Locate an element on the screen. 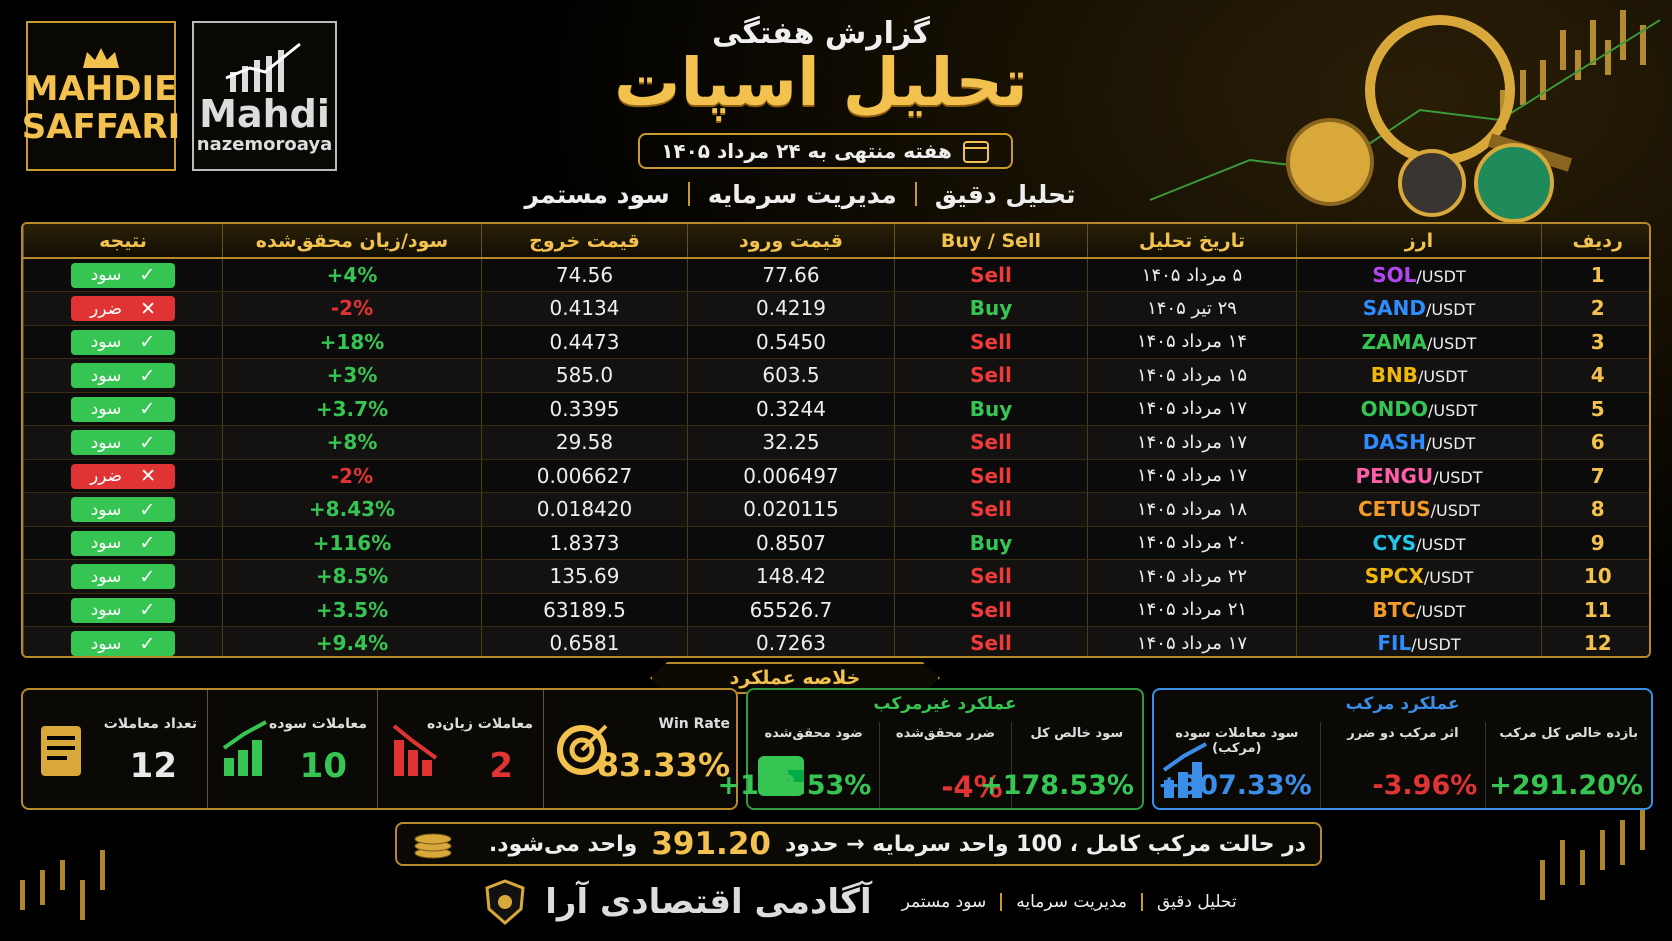  pnl: +8.43% is located at coordinates (352, 509).